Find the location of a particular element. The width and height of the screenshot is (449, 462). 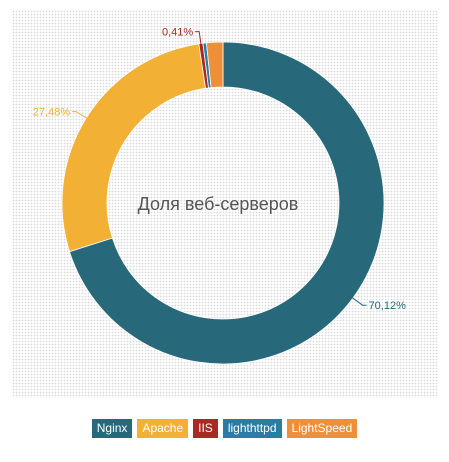

chart-title: Доля веб-серверов is located at coordinates (218, 204).